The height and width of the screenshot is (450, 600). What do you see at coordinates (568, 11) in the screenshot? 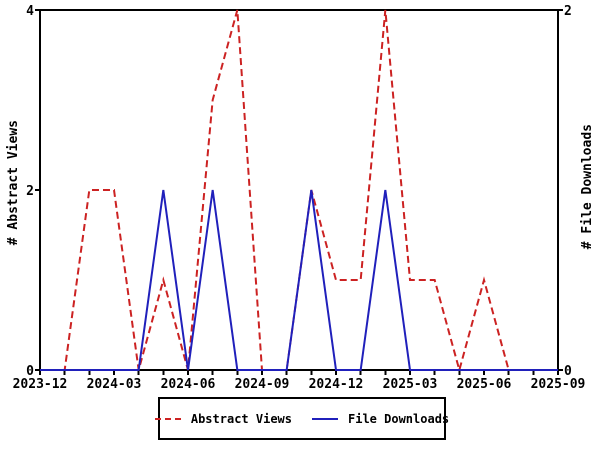
I see `right-y-tick-label: 2` at bounding box center [568, 11].